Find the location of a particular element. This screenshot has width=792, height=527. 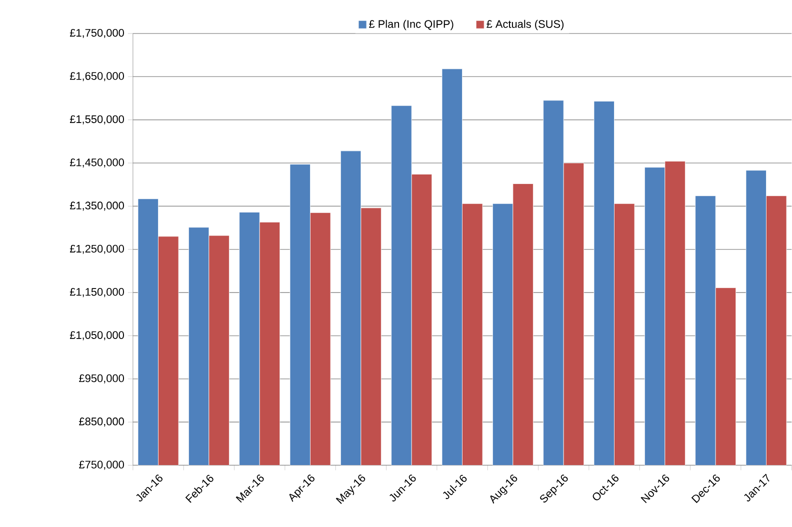

y-tick-label: £950,000 is located at coordinates (101, 379).